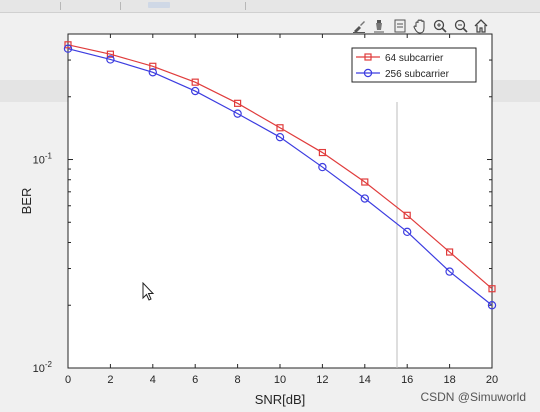  I want to click on x-tick-label: 14, so click(365, 380).